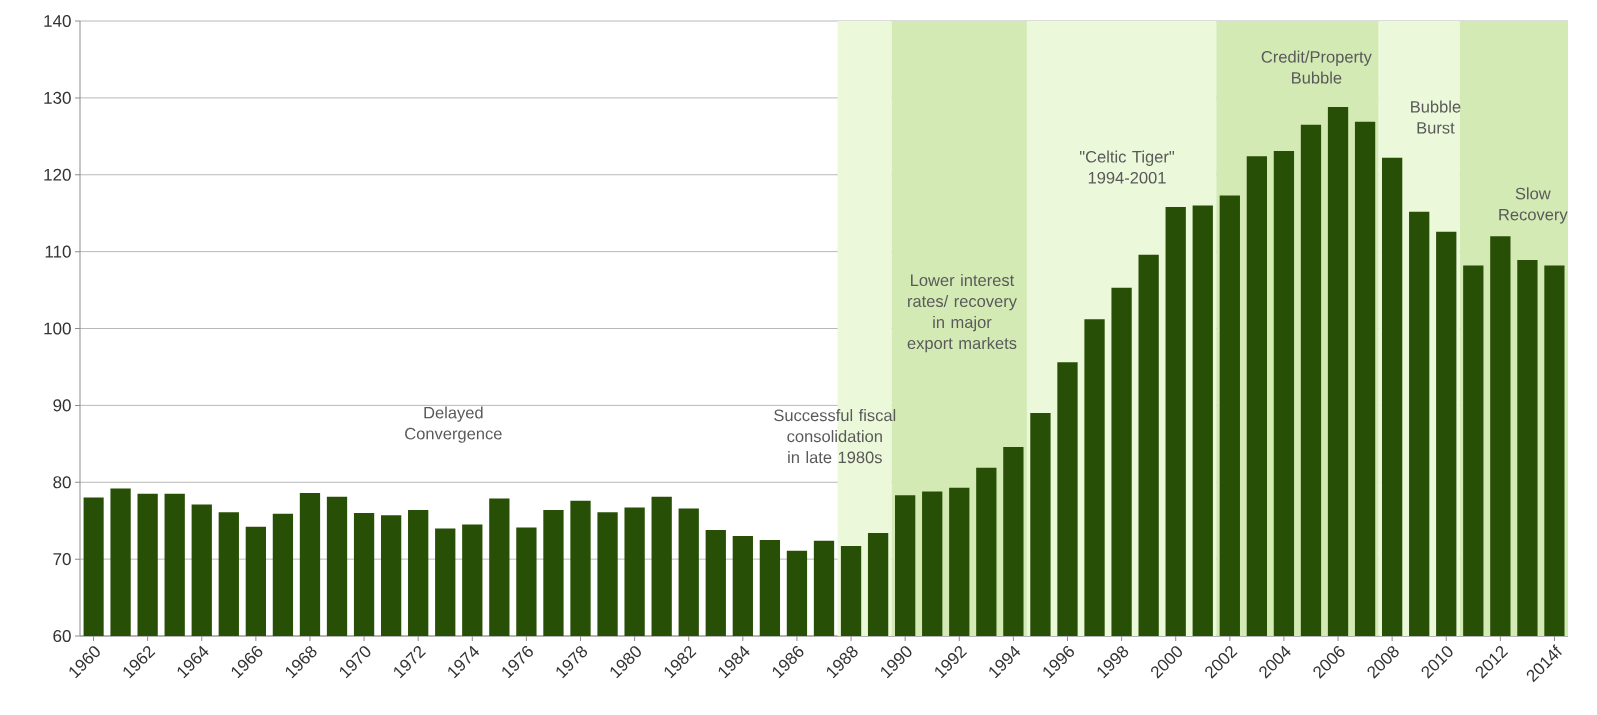 This screenshot has height=715, width=1597. What do you see at coordinates (1127, 167) in the screenshot?
I see `annotation: "Celtic Tiger" 1994-2001` at bounding box center [1127, 167].